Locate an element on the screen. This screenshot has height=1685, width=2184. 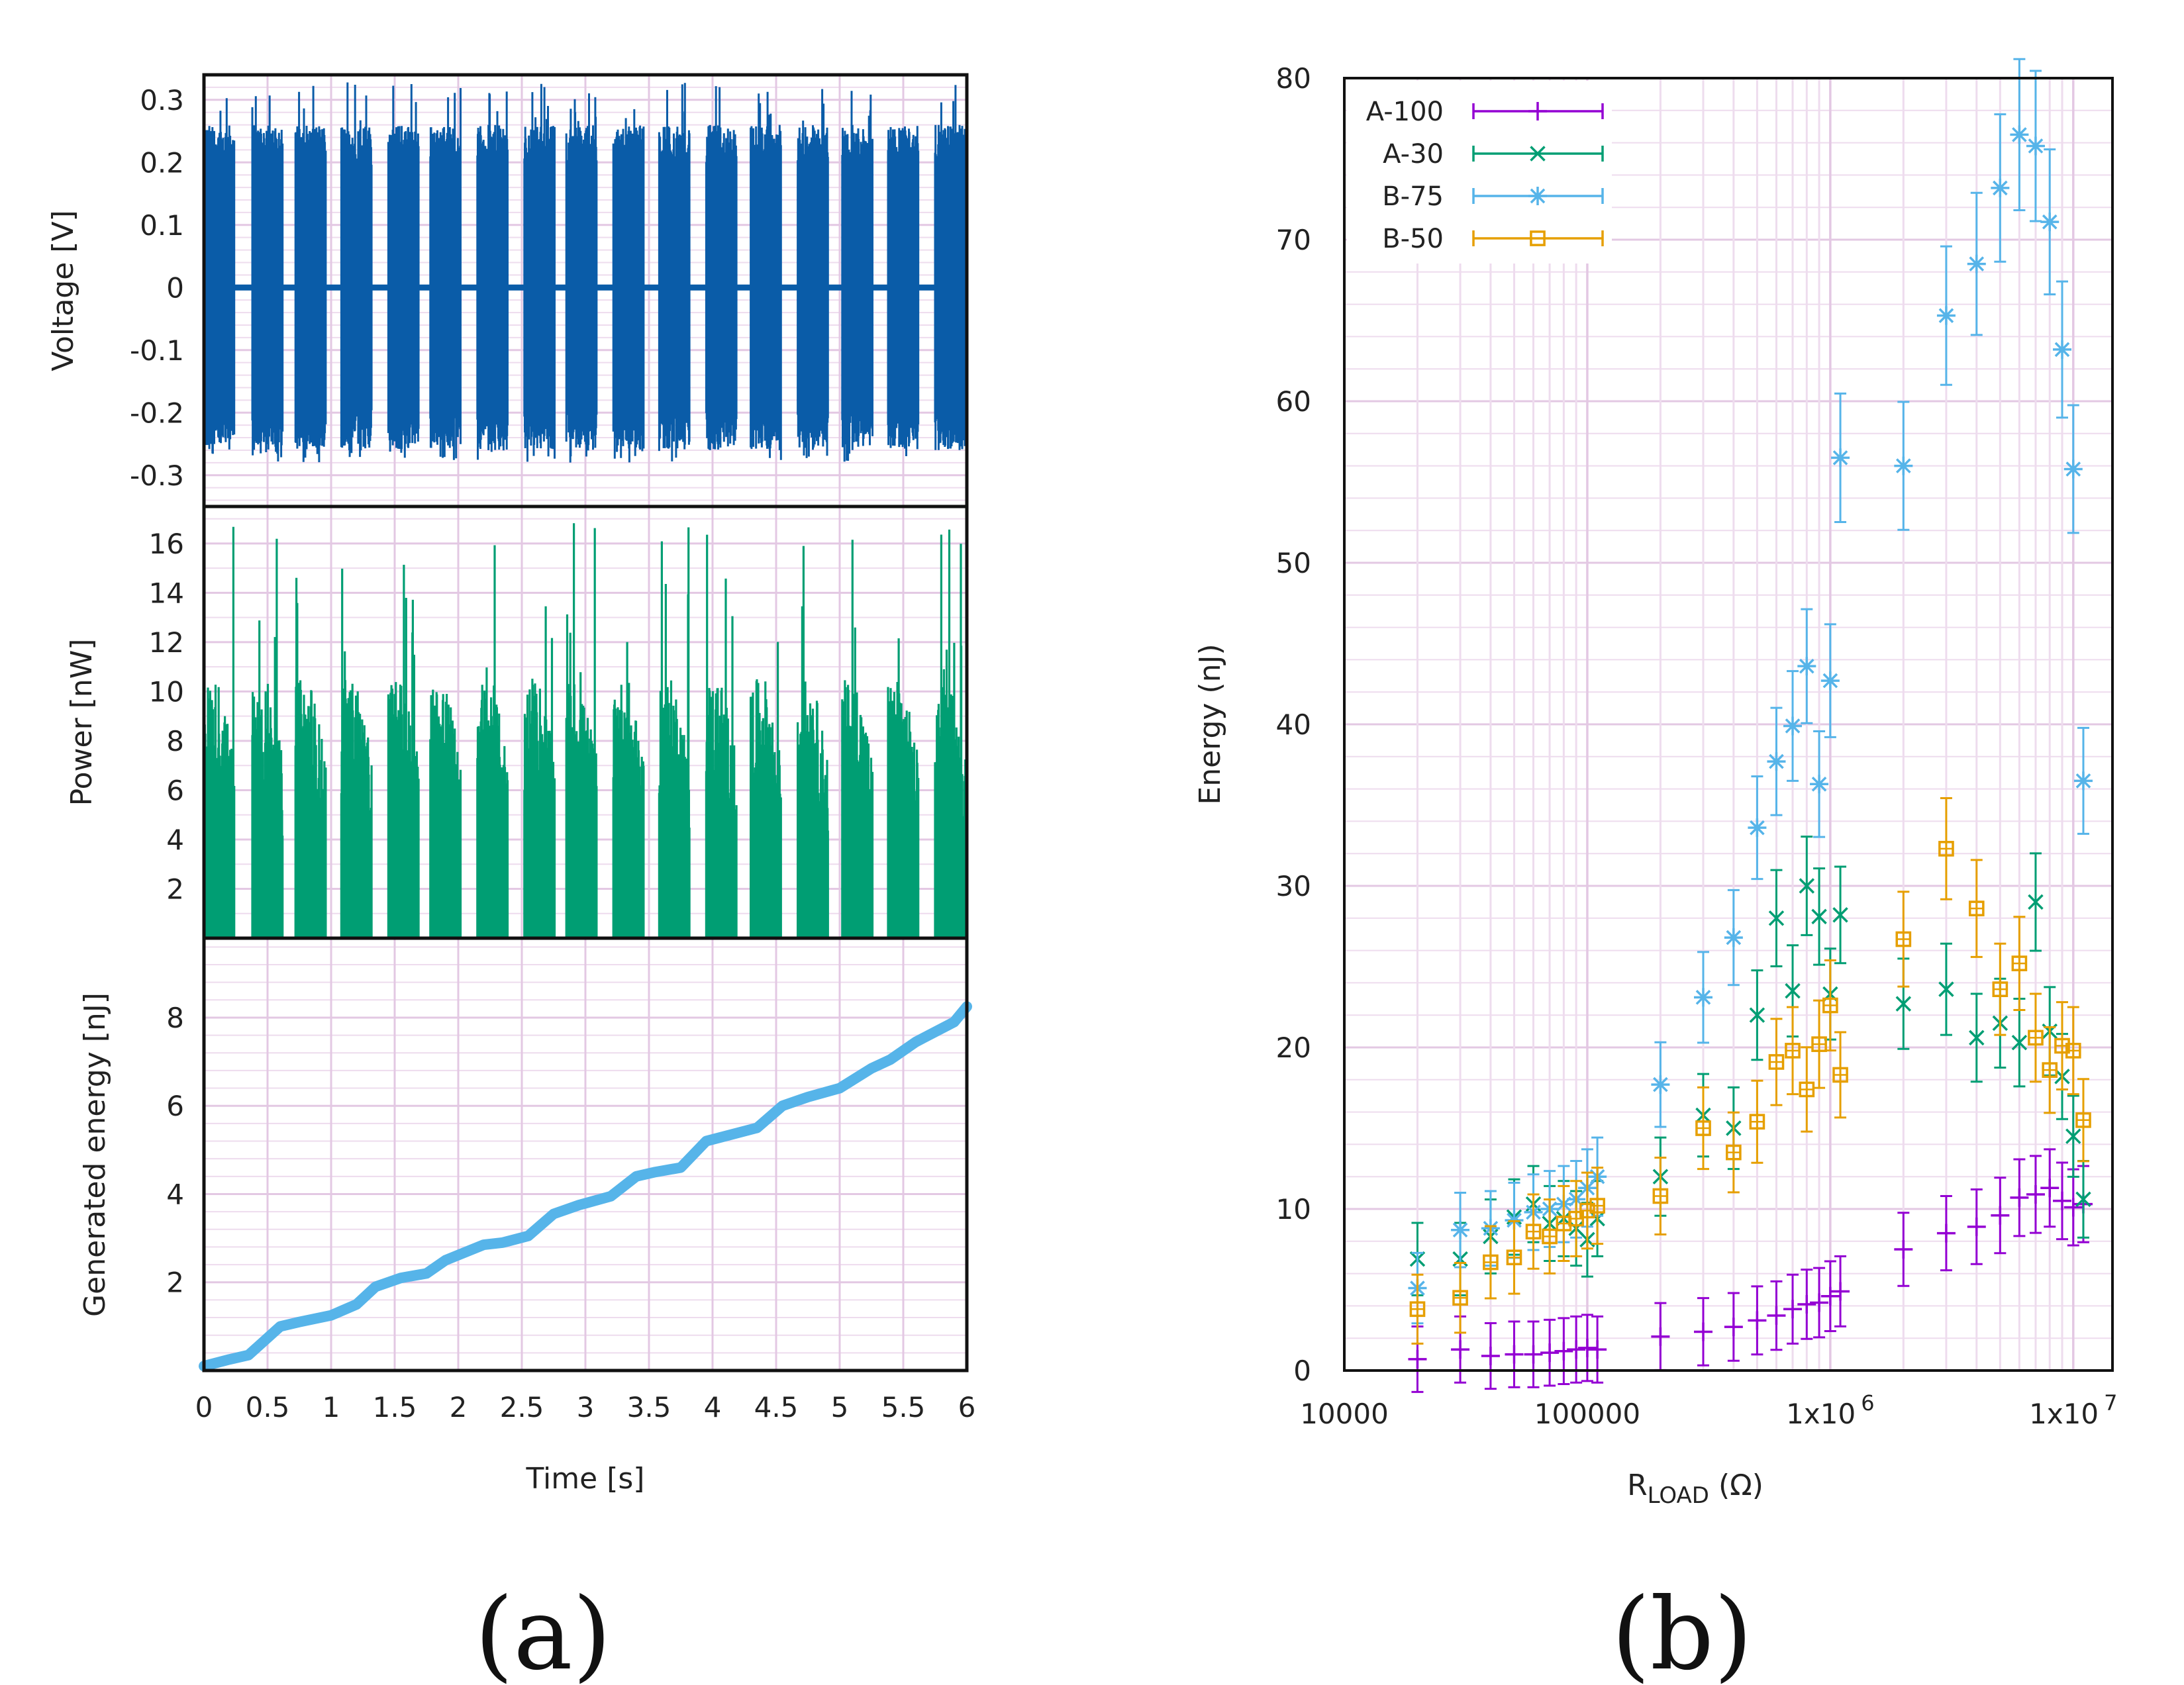
scatter-y-label: Energy (nJ) is located at coordinates (1210, 724).